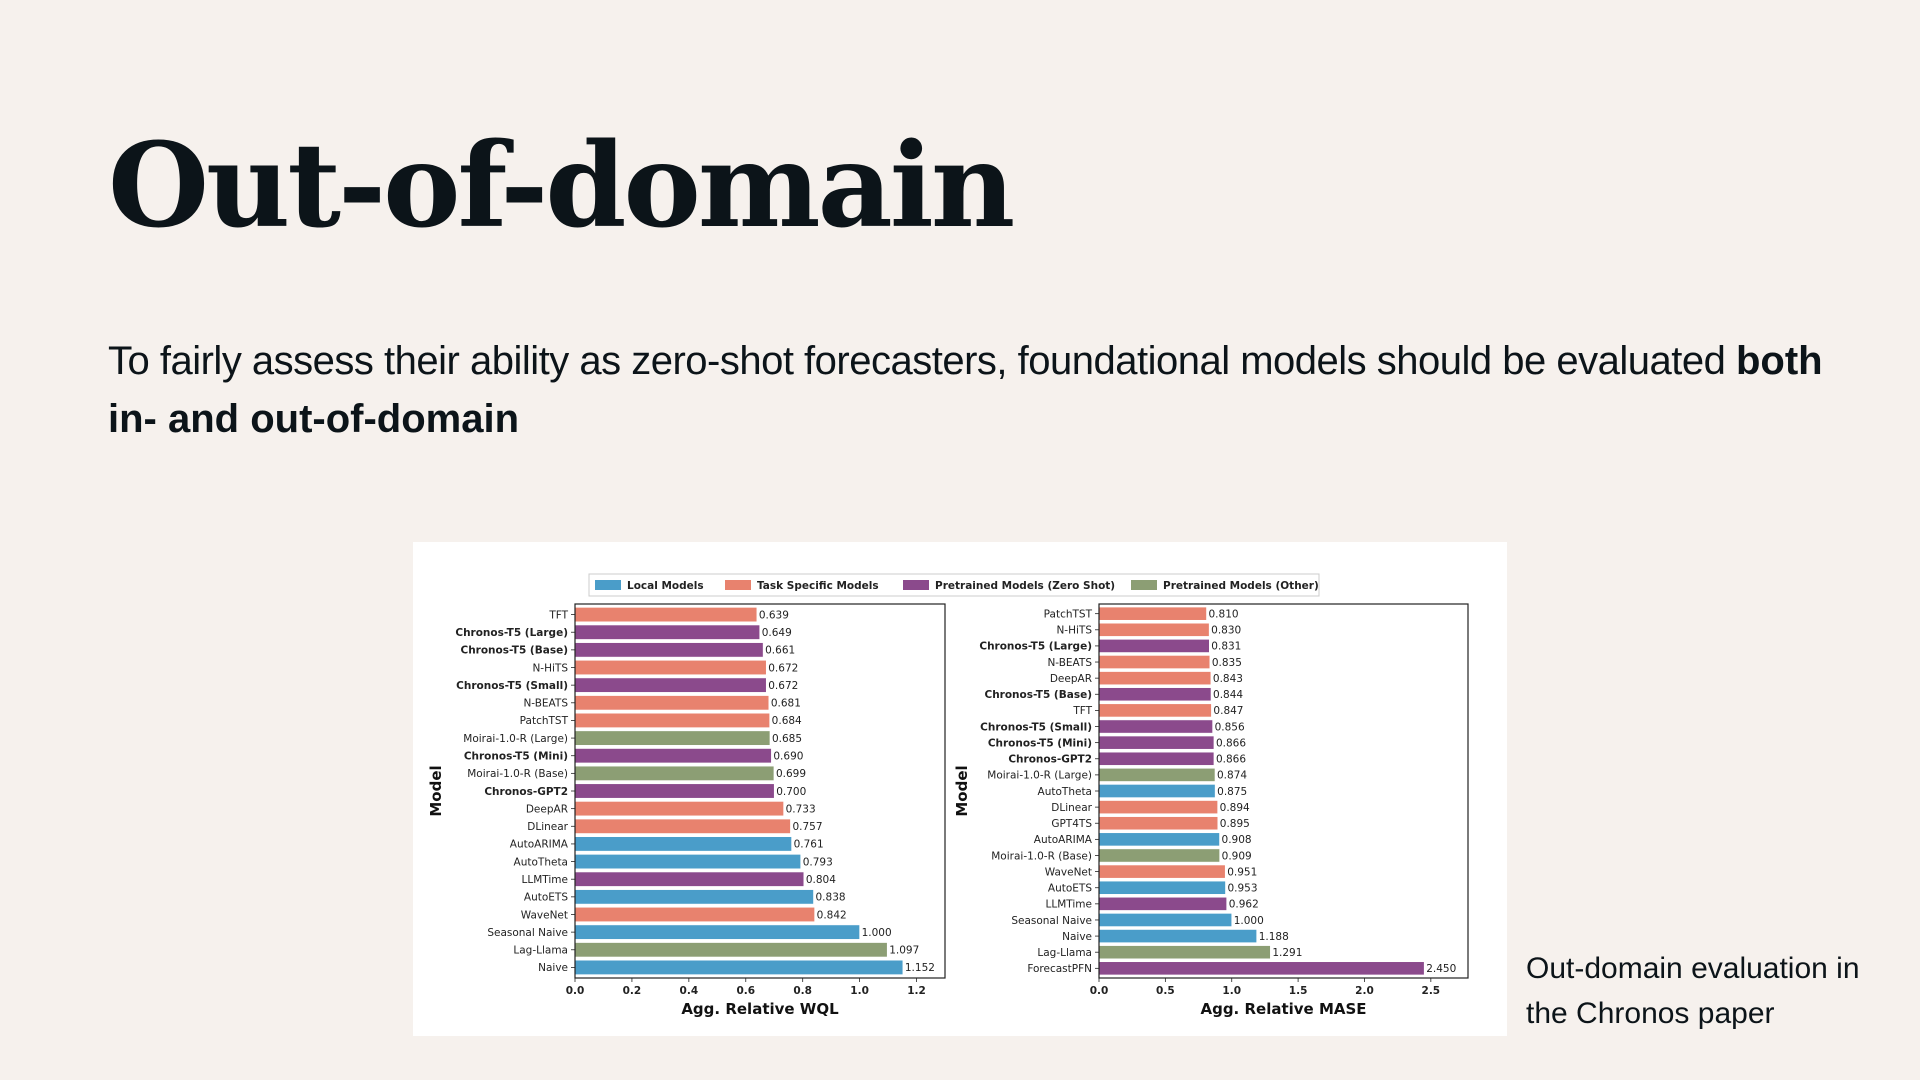 The image size is (1920, 1080). What do you see at coordinates (787, 739) in the screenshot?
I see `panel1-value-label: 0.685` at bounding box center [787, 739].